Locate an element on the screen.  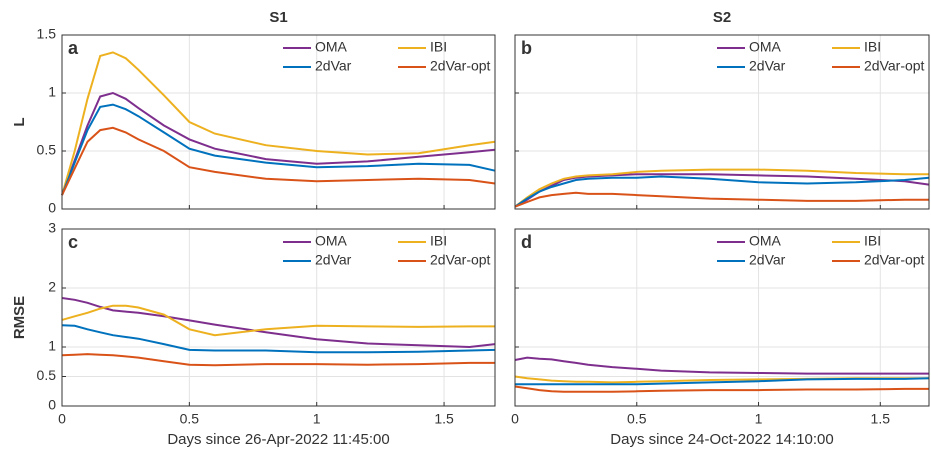
y-tick-label: 3 is located at coordinates (52, 228).